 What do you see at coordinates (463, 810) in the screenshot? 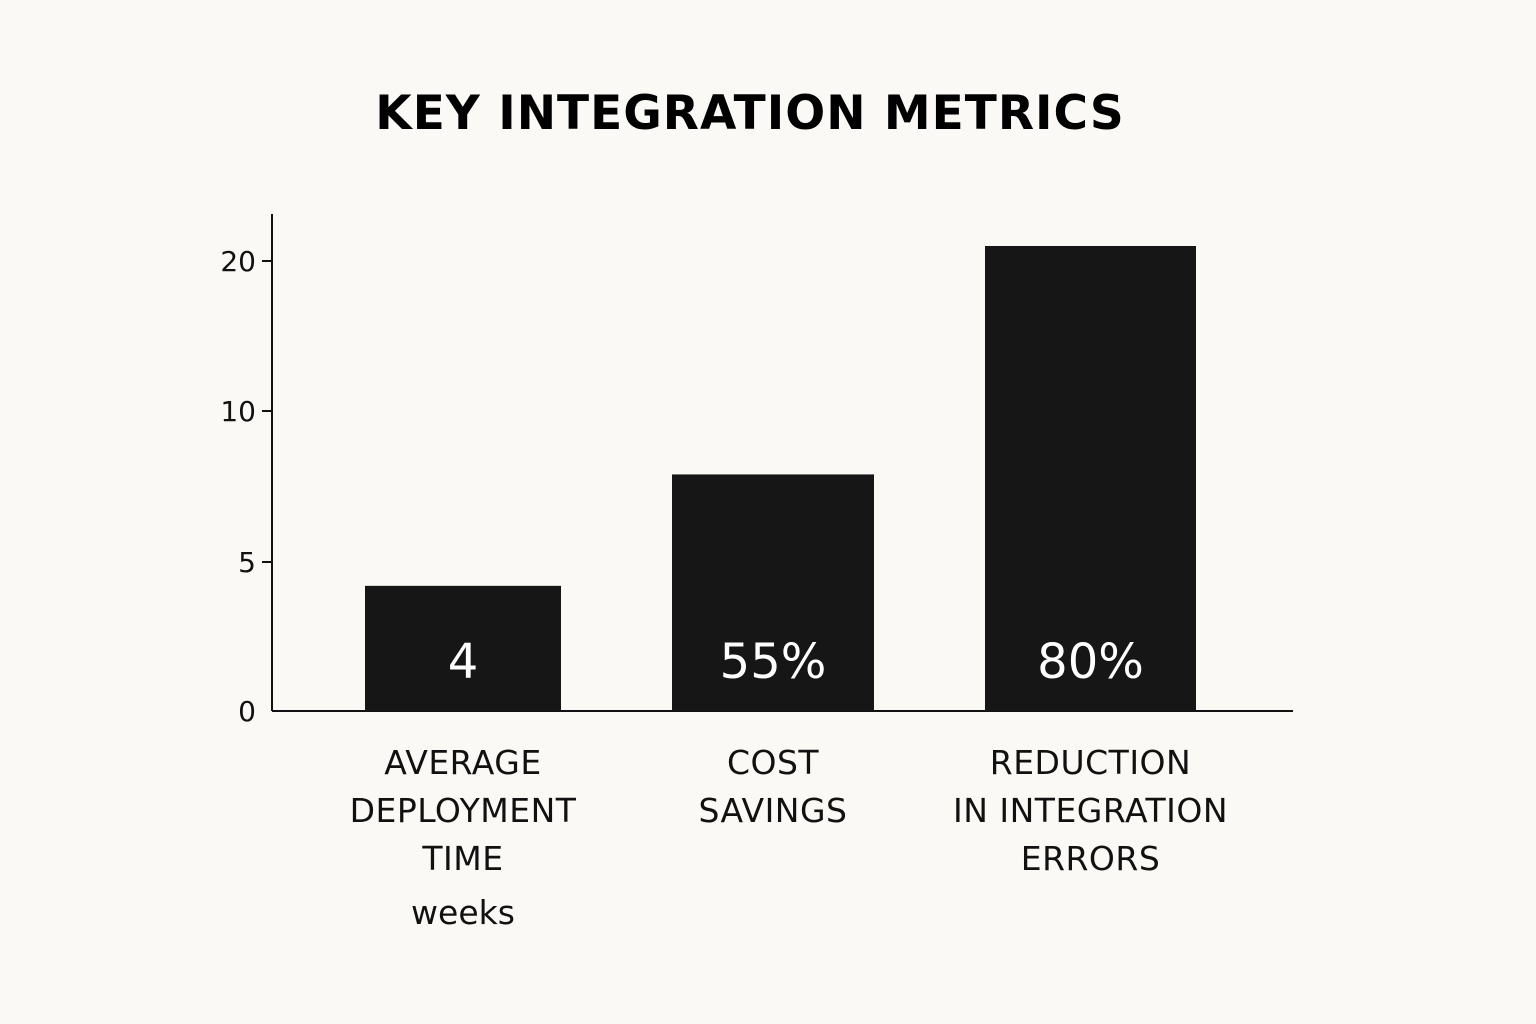
I see `x-category-label: DEPLOYMENT` at bounding box center [463, 810].